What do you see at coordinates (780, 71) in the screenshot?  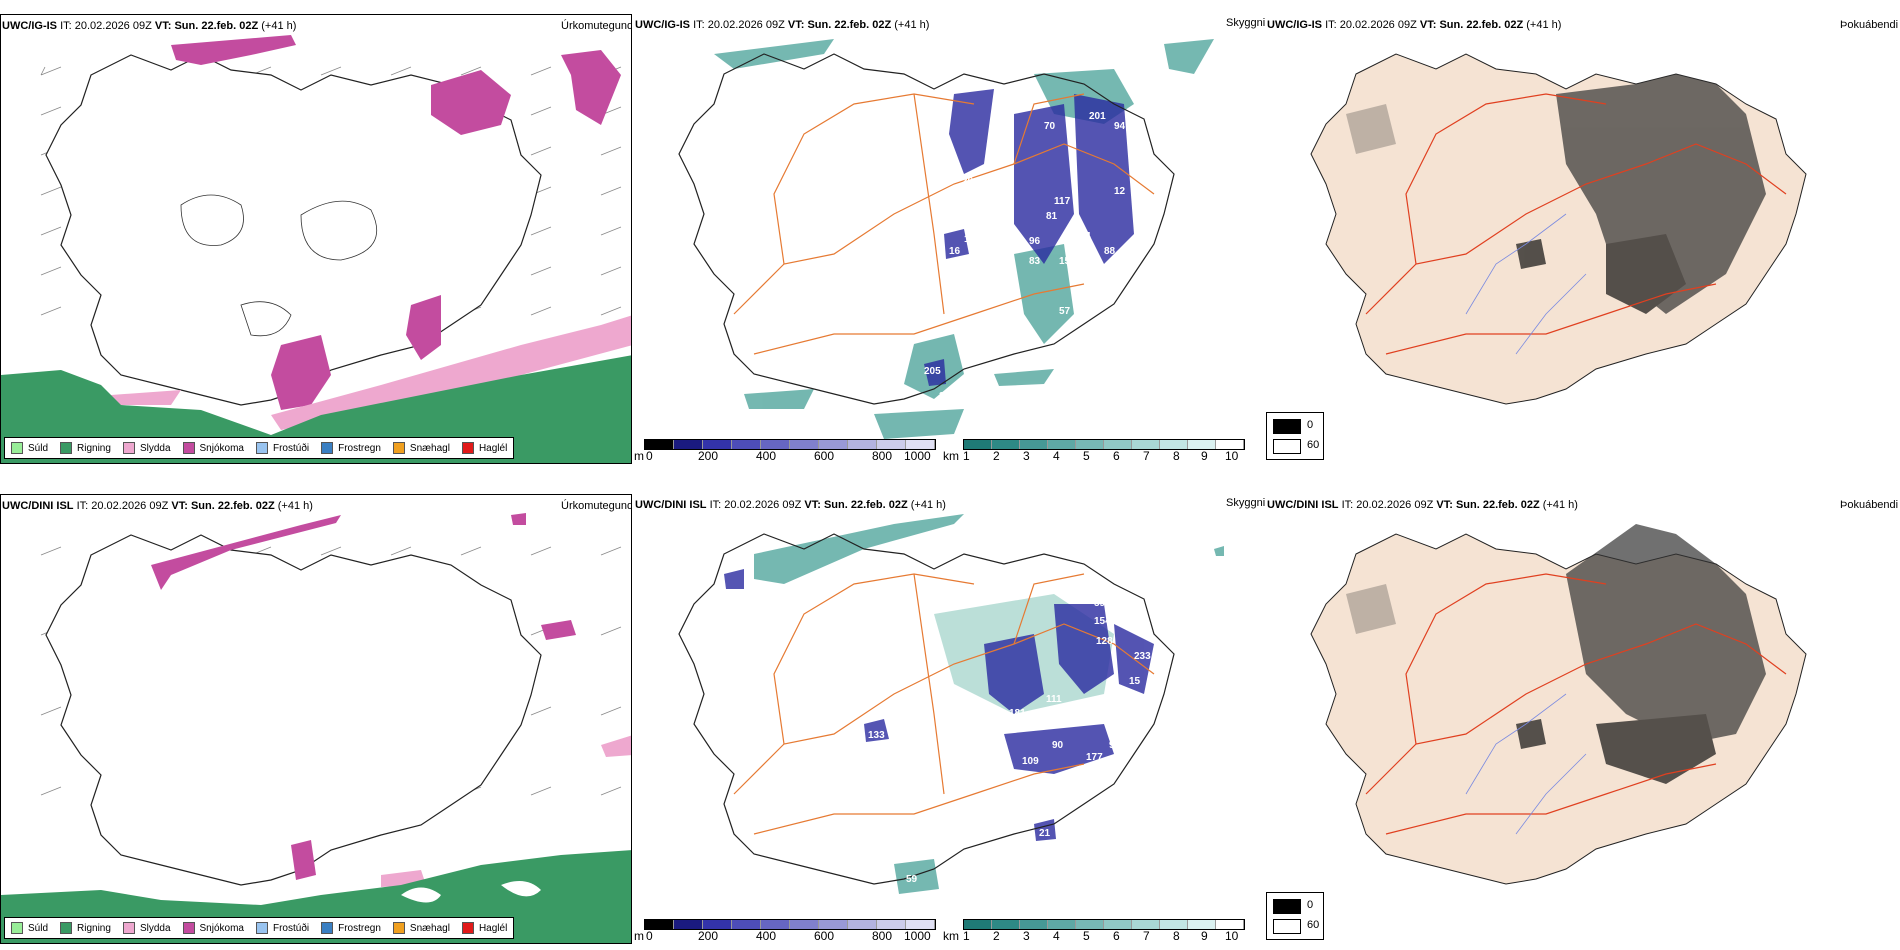 I see `vis-label: 48` at bounding box center [780, 71].